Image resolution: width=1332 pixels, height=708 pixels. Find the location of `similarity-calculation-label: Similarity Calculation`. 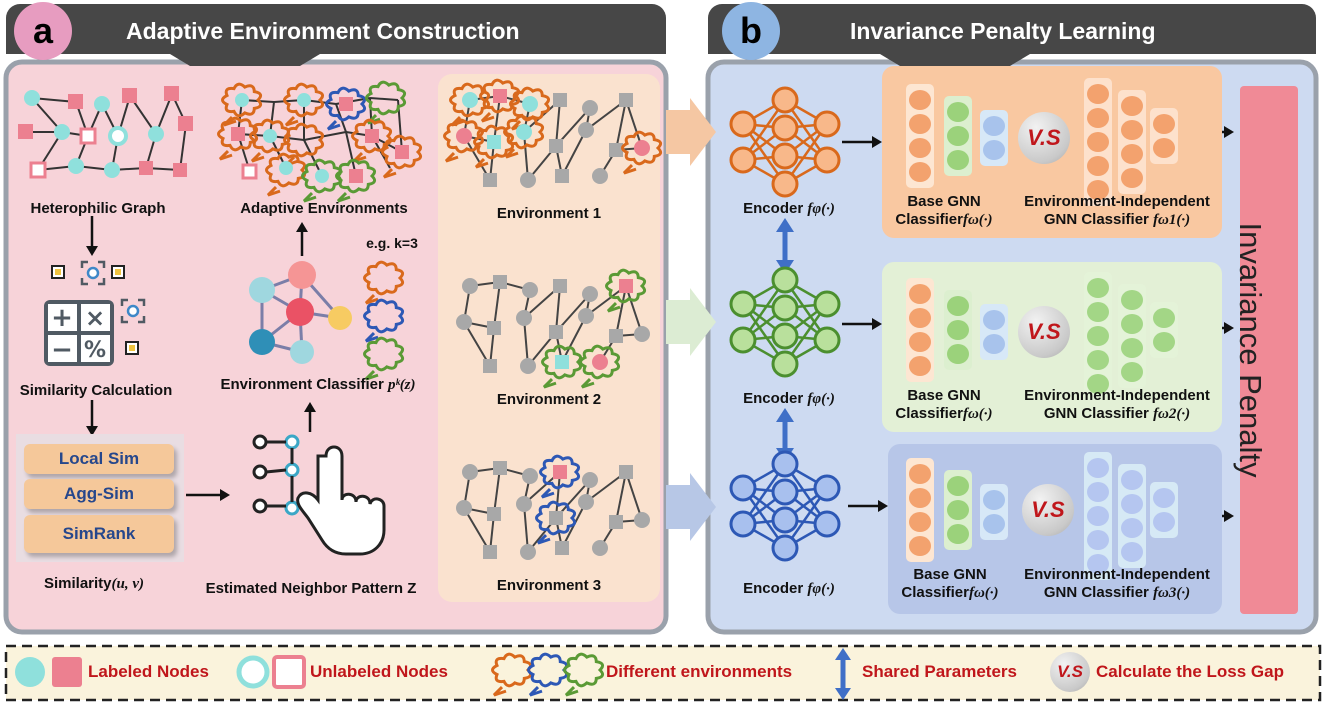

similarity-calculation-label: Similarity Calculation is located at coordinates (96, 390).